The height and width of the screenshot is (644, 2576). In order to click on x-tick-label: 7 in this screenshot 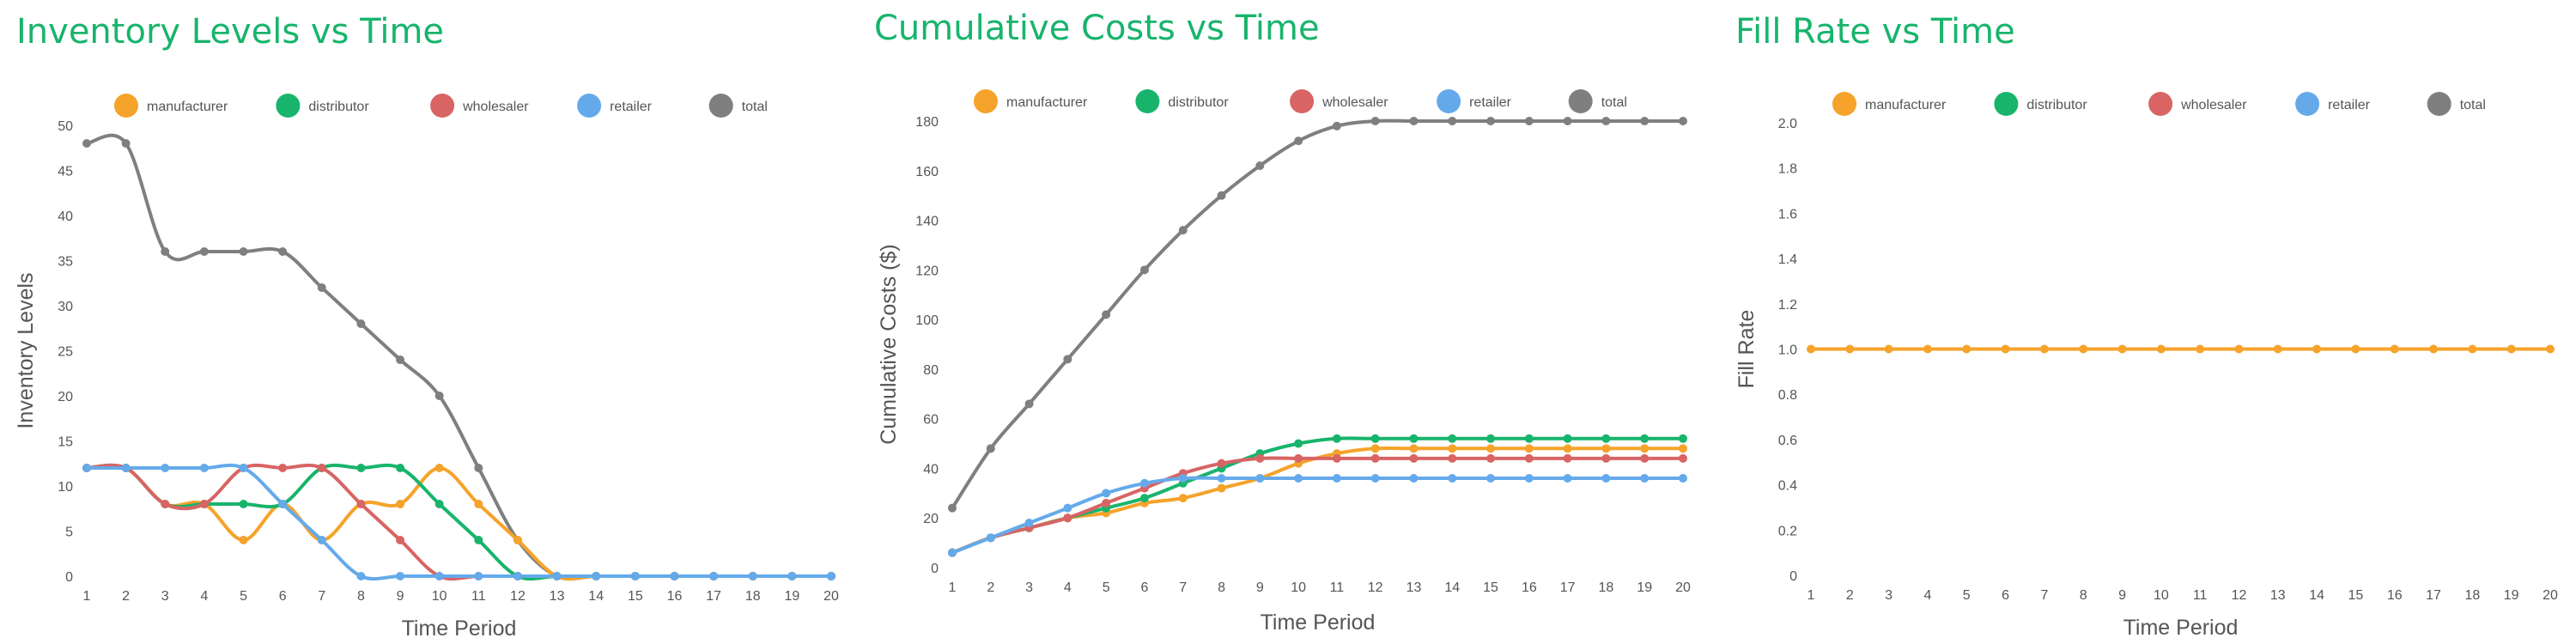, I will do `click(322, 596)`.